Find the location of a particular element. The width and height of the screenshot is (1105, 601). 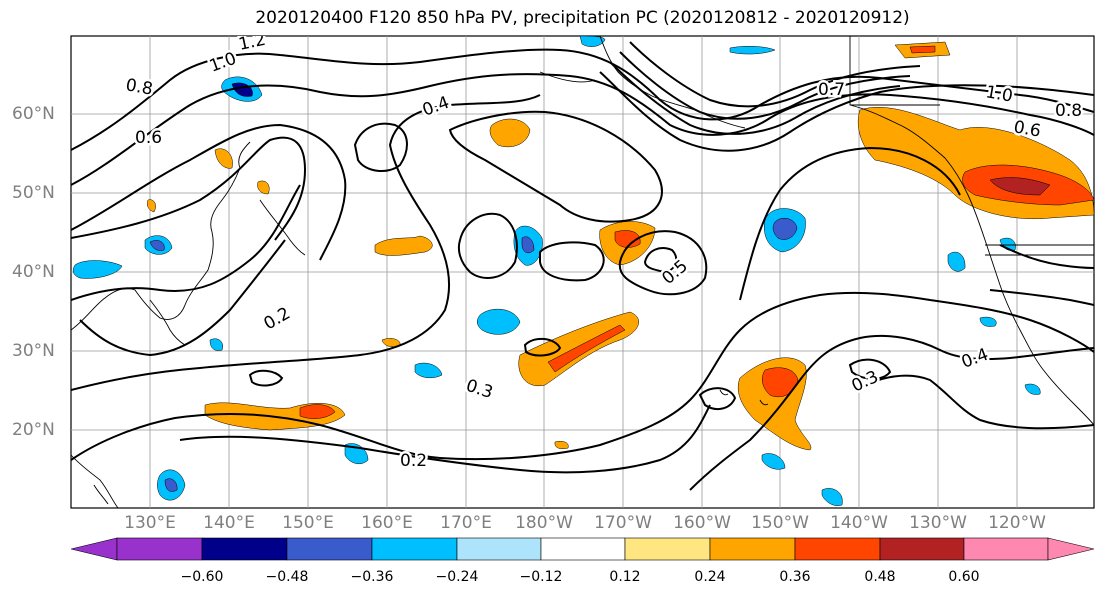

lon-label: 130°E is located at coordinates (150, 523).